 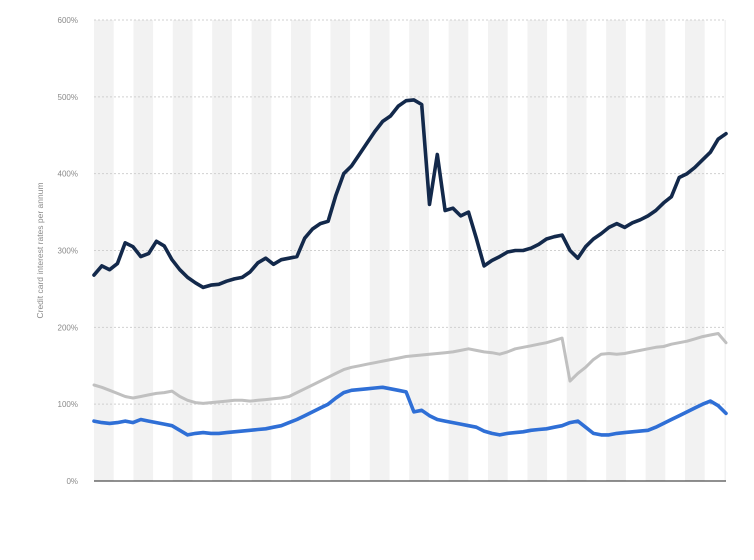 I want to click on y-tick-label: 300%, so click(x=68, y=251).